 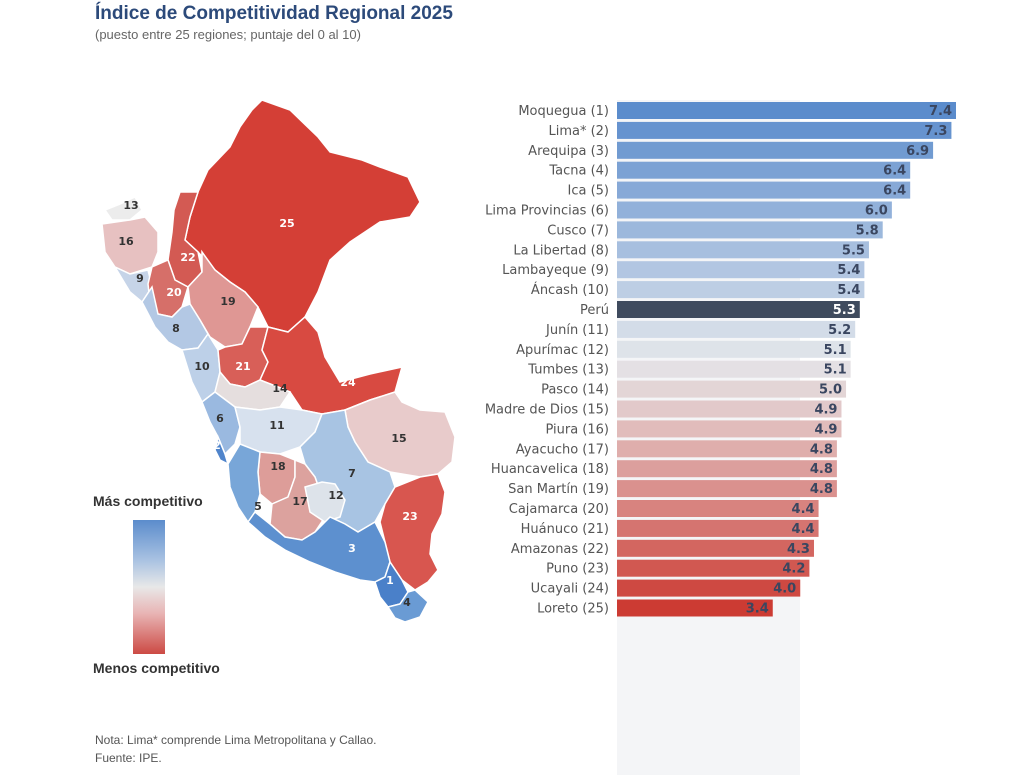 I want to click on category-label: Huancavelica (18), so click(x=550, y=469).